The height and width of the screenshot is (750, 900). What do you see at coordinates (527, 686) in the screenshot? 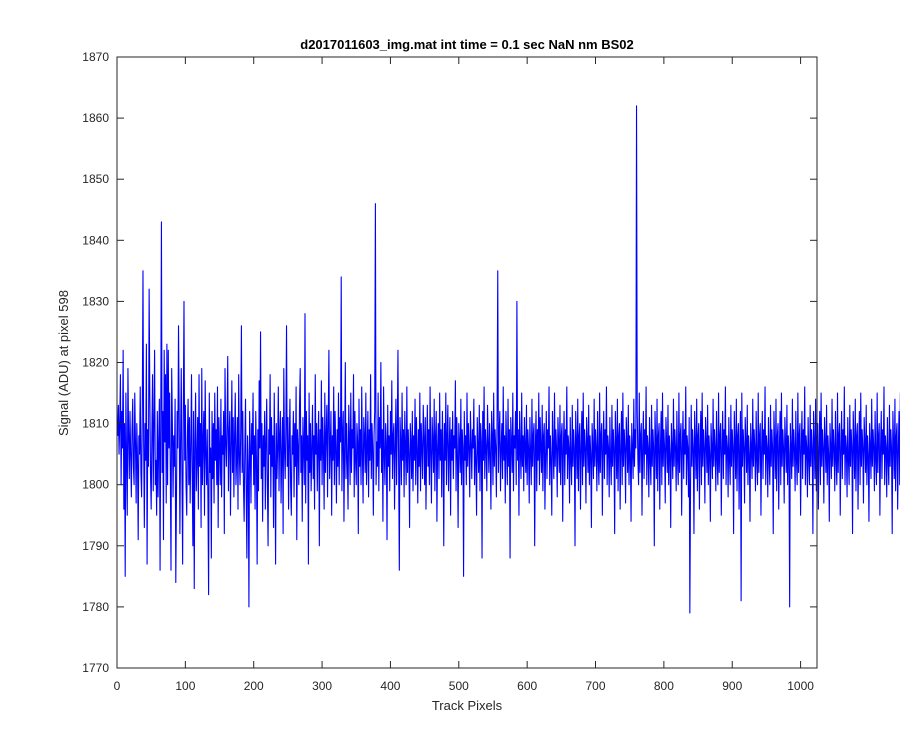
I see `x-tick-label: 600` at bounding box center [527, 686].